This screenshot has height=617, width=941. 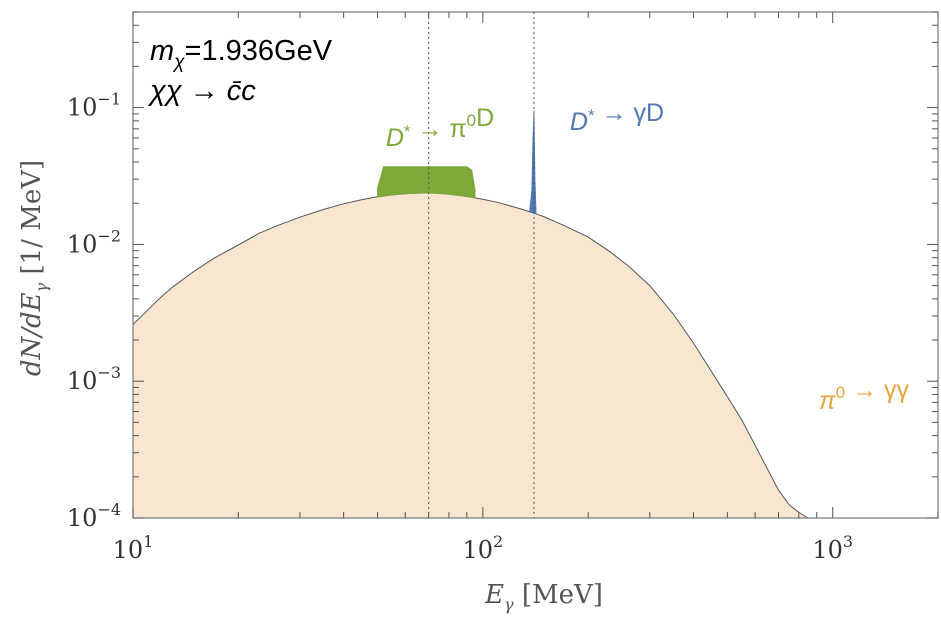 What do you see at coordinates (426, 182) in the screenshot?
I see `area-dstar-0d` at bounding box center [426, 182].